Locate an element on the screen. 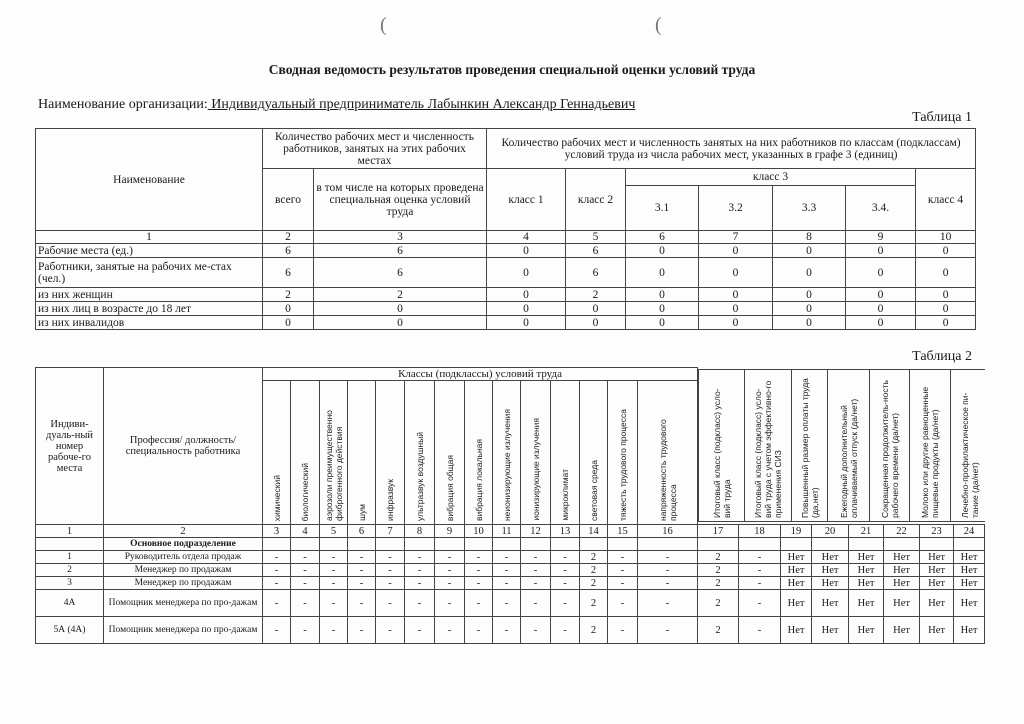 This screenshot has width=1024, height=724. column-number: 22 is located at coordinates (902, 531).